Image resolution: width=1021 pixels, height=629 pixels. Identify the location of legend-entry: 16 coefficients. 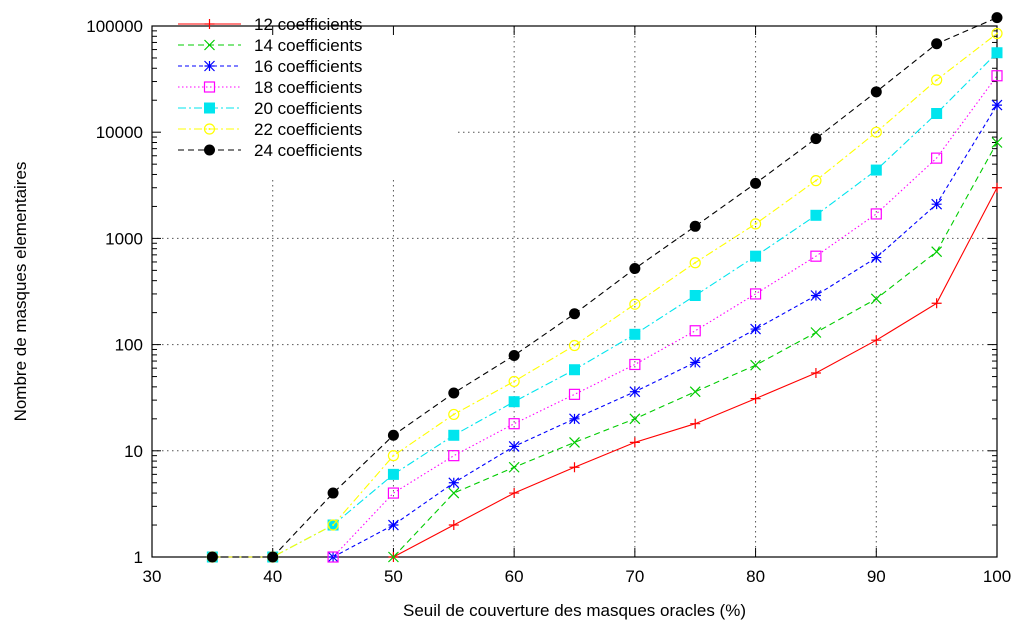
(270, 66).